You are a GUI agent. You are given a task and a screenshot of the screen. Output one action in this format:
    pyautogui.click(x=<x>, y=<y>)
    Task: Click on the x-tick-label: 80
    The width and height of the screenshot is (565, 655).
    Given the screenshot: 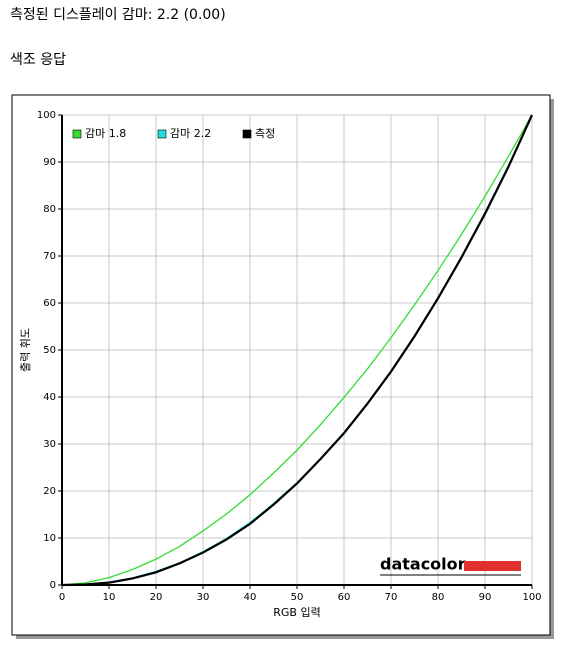 What is the action you would take?
    pyautogui.click(x=438, y=597)
    